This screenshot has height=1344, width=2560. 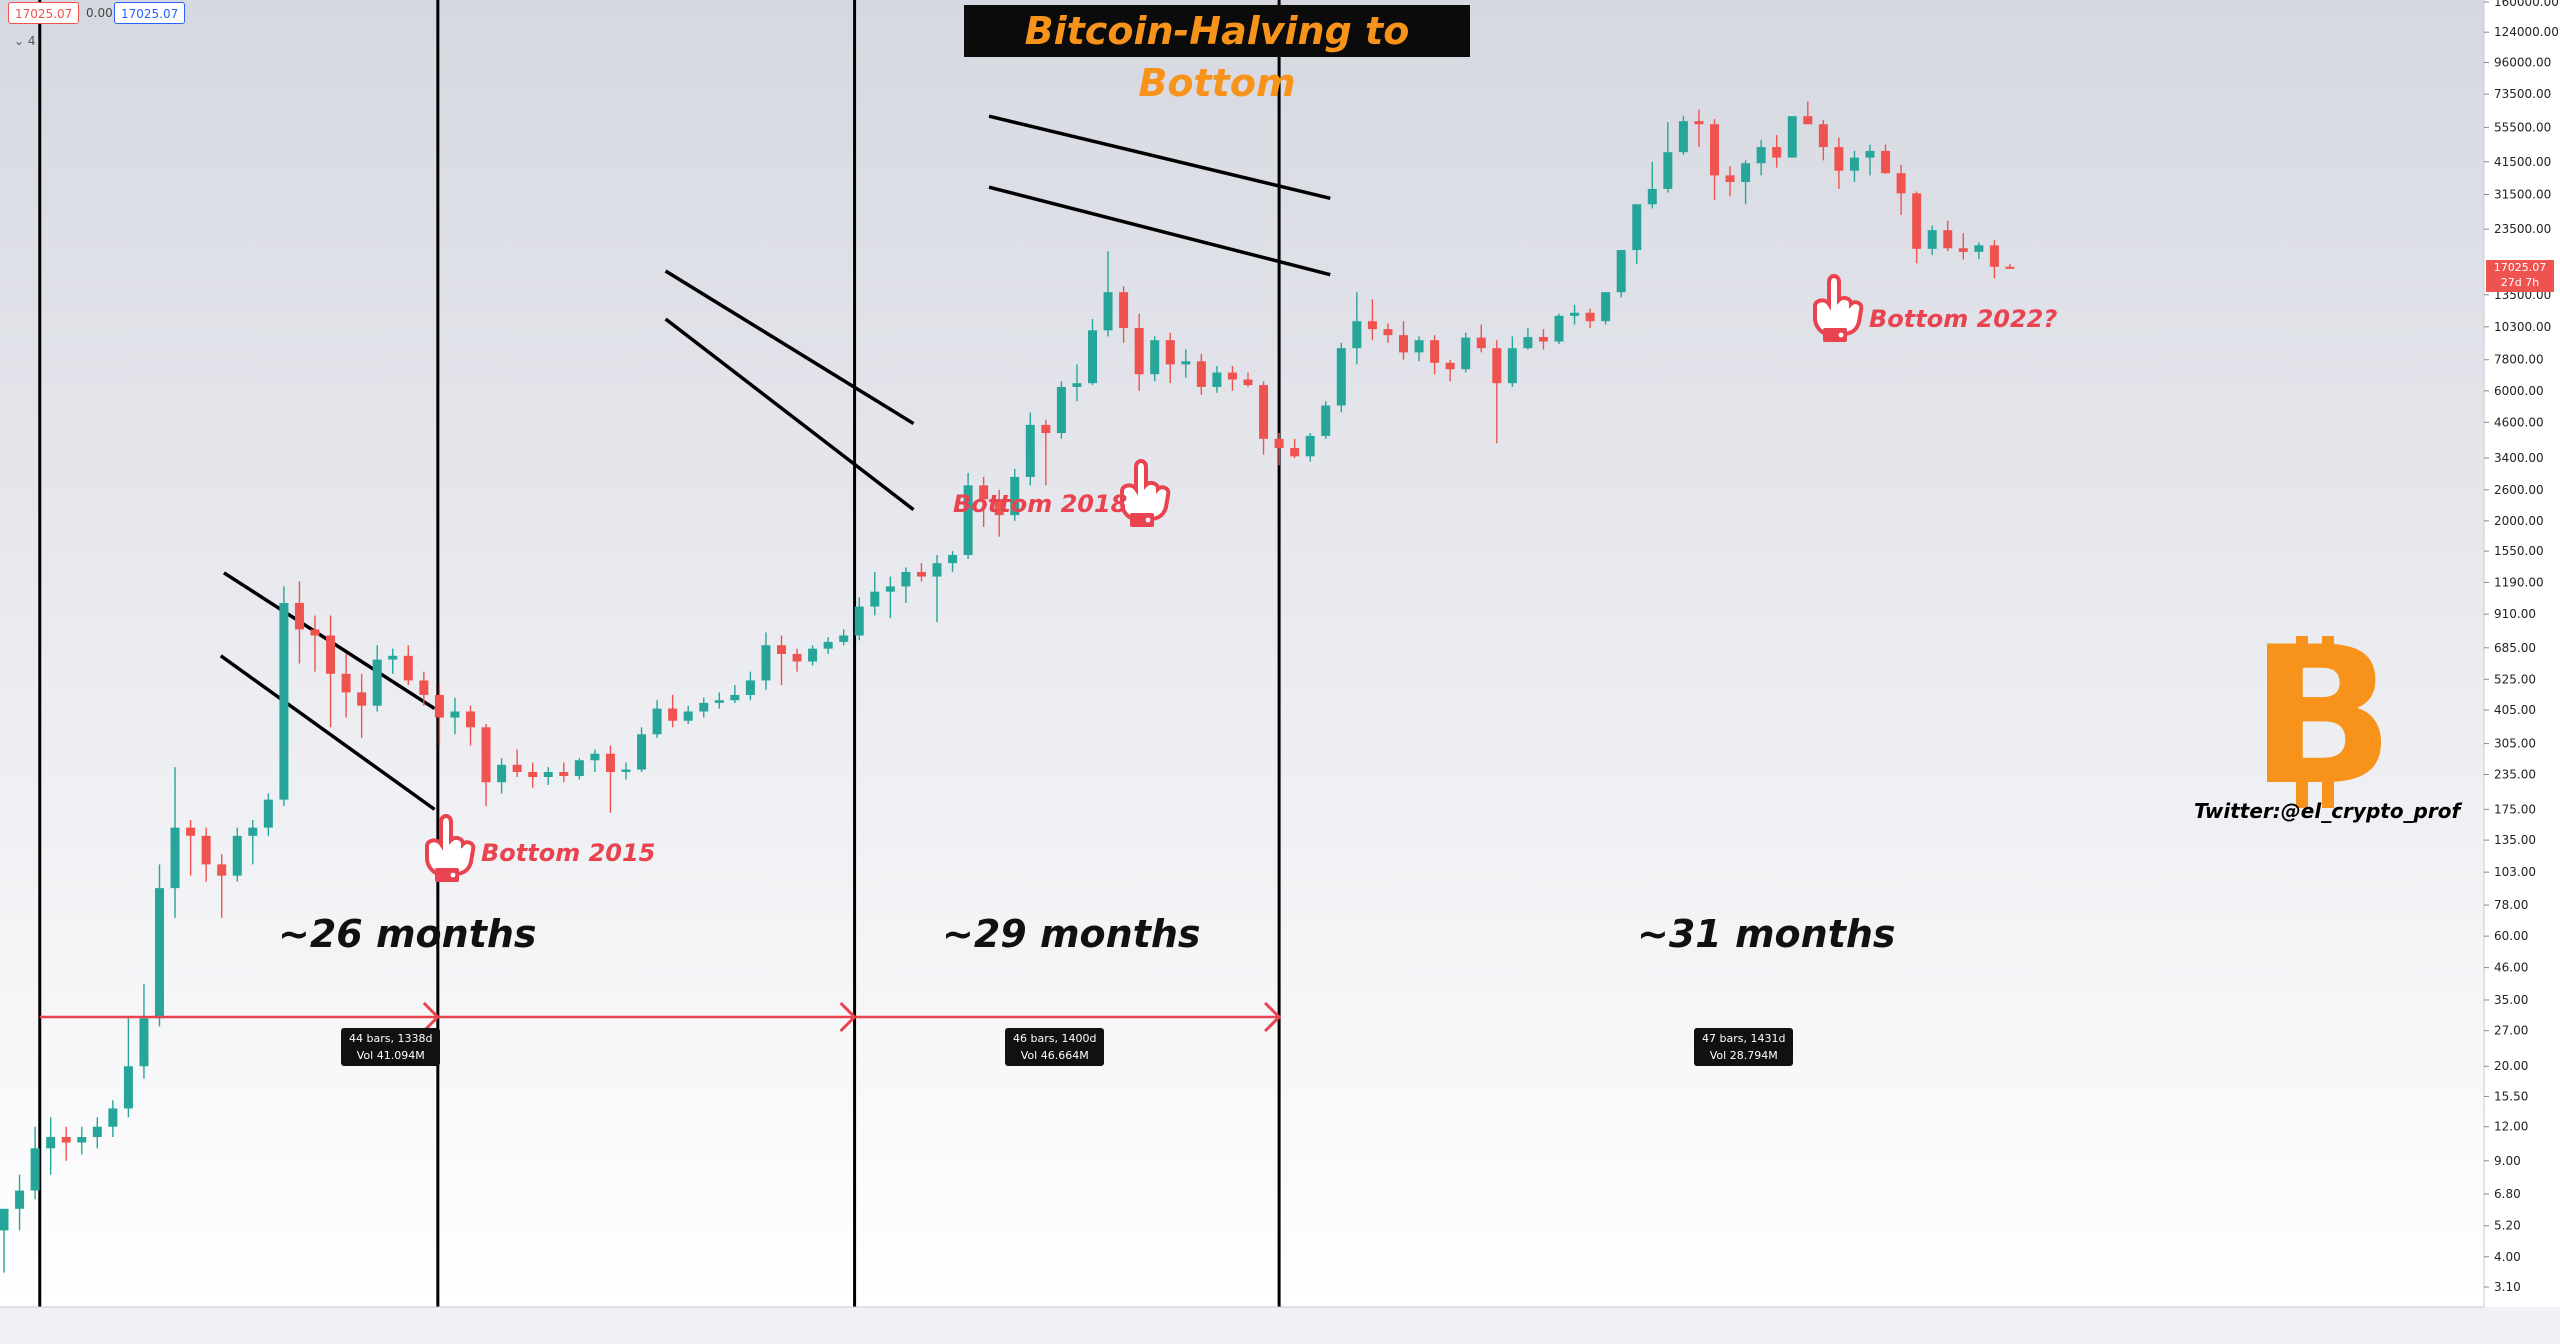 I want to click on twitter-credit: Twitter:@el_crypto_prof, so click(x=2327, y=811).